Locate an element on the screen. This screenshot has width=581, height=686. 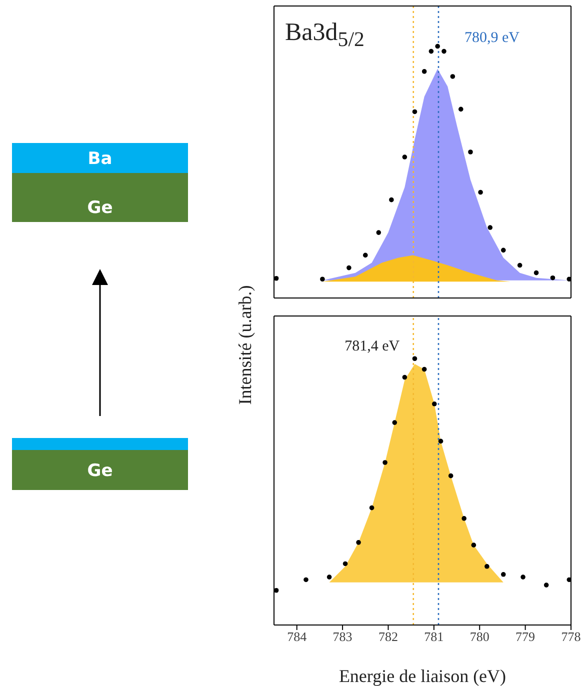
x-tick-label: 784 is located at coordinates (297, 636).